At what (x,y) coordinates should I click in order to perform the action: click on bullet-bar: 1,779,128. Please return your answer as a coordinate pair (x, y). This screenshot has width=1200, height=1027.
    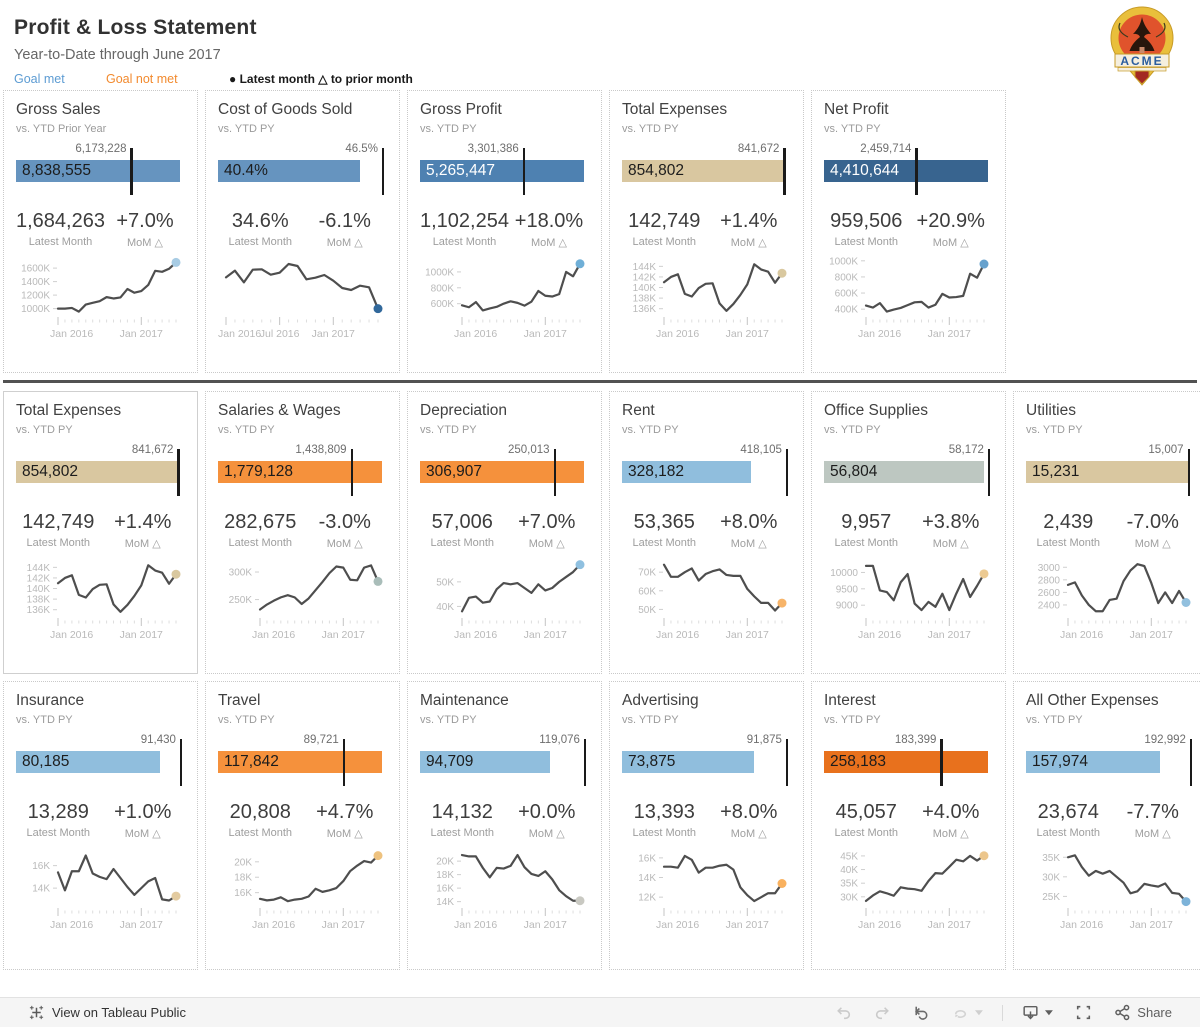
    Looking at the image, I should click on (300, 472).